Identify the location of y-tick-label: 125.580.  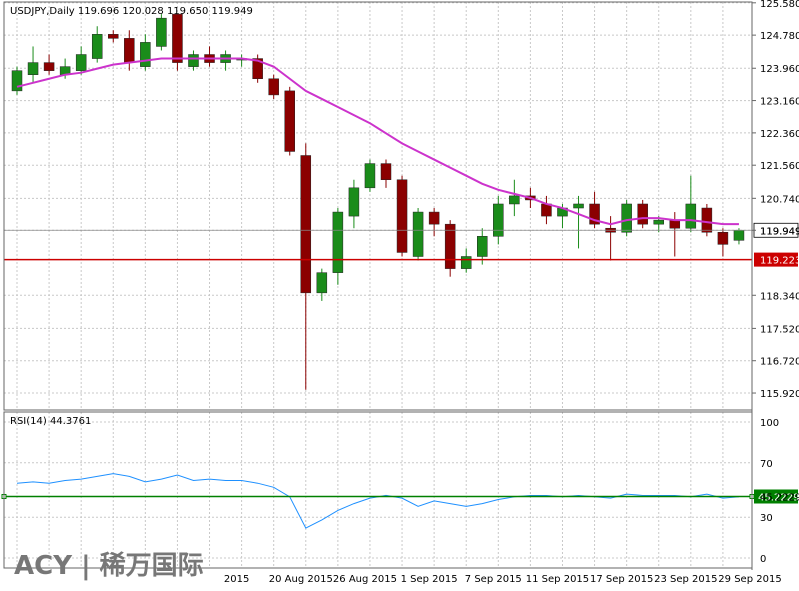
(779, 5).